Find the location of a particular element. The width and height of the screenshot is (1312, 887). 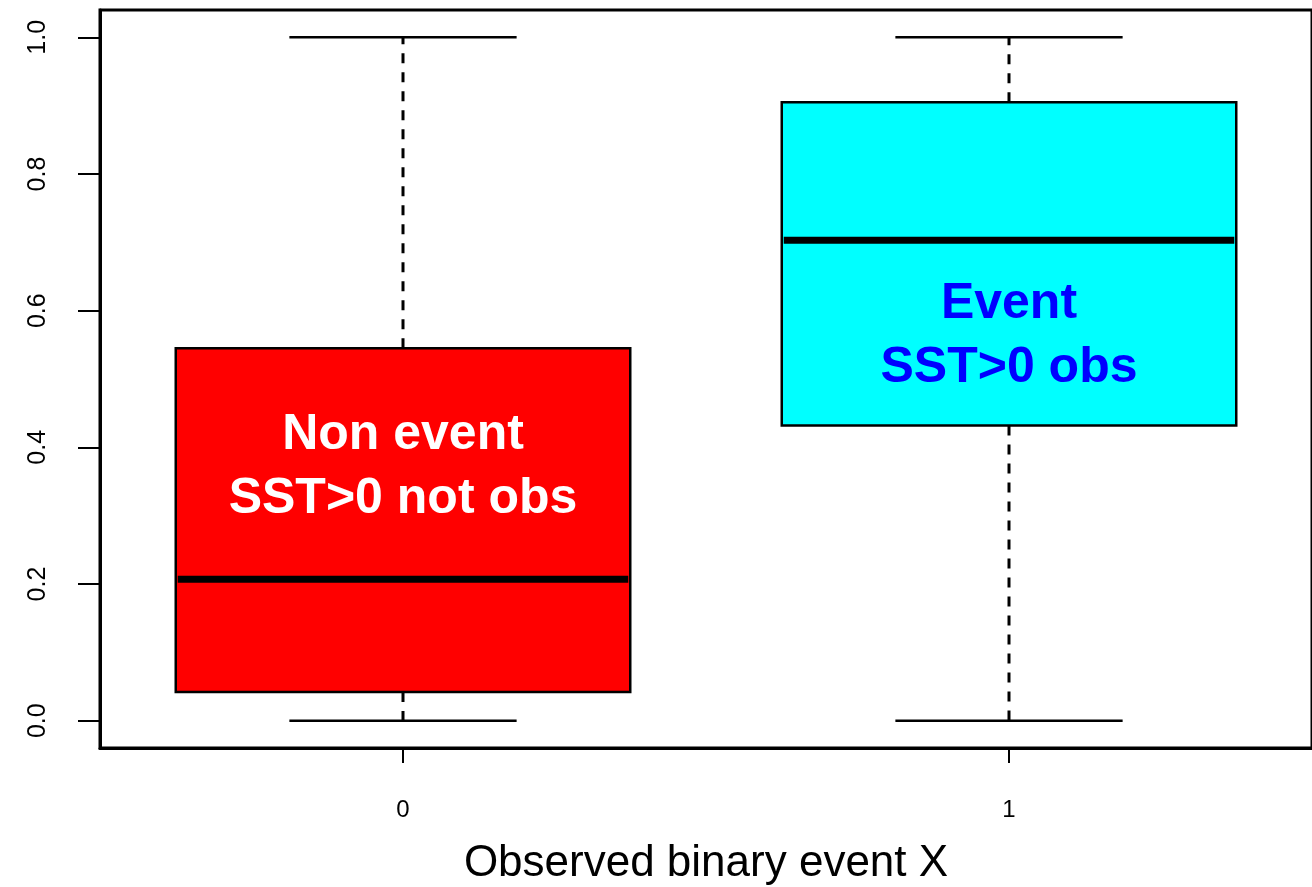

annotation: Event SST>0 obs is located at coordinates (1009, 332).